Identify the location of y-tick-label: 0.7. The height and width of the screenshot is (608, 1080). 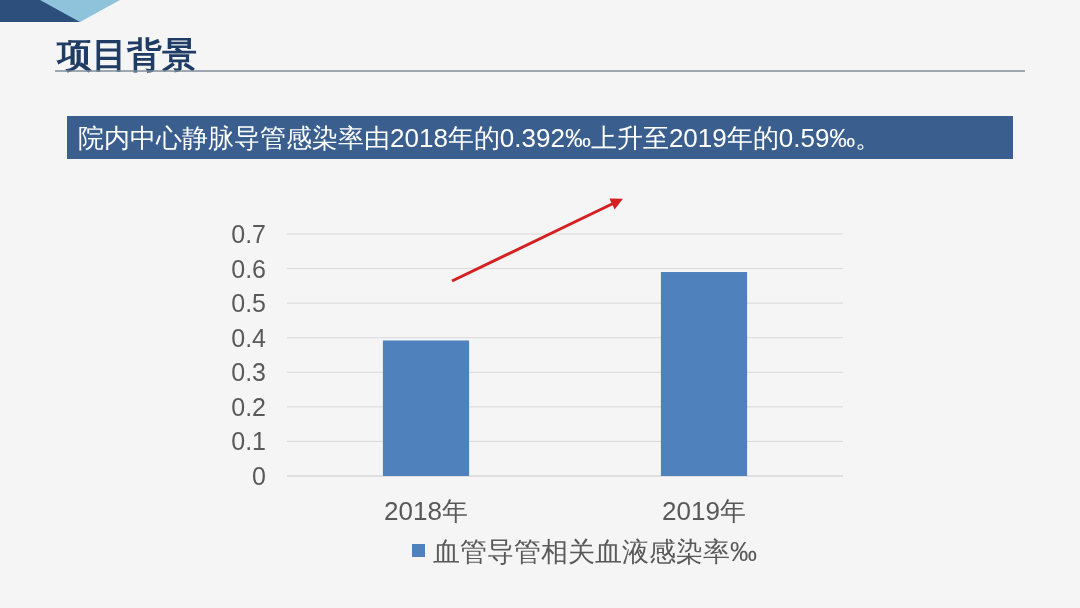
(248, 234).